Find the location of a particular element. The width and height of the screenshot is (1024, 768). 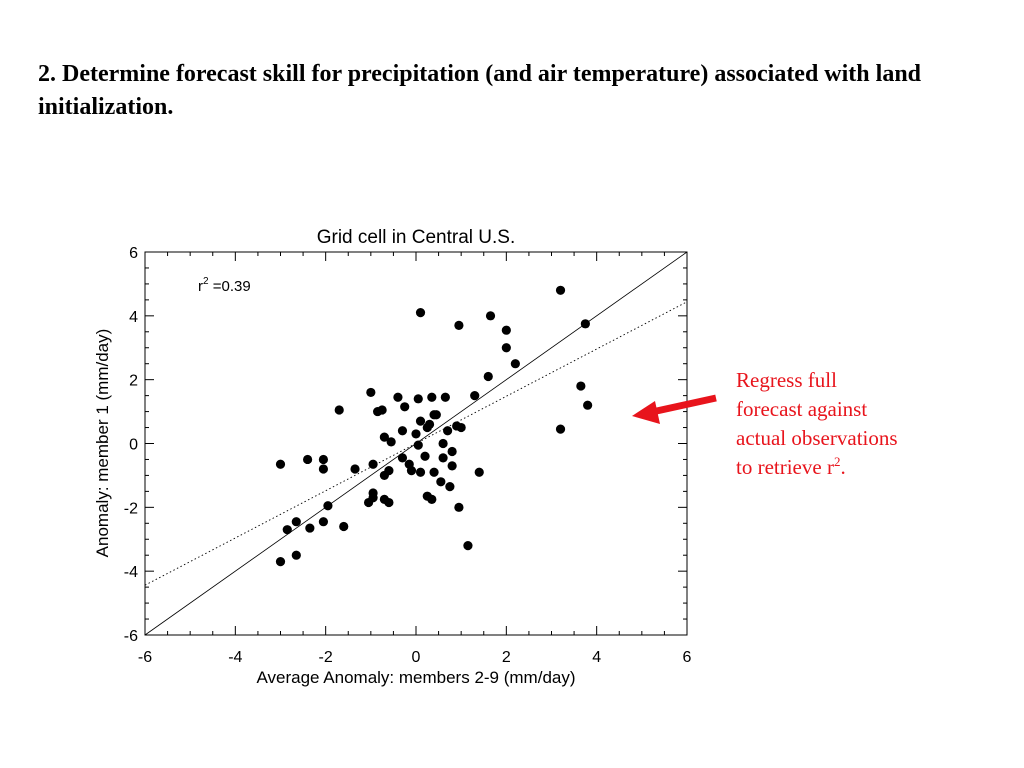

x-tick-label: 4 is located at coordinates (596, 657).